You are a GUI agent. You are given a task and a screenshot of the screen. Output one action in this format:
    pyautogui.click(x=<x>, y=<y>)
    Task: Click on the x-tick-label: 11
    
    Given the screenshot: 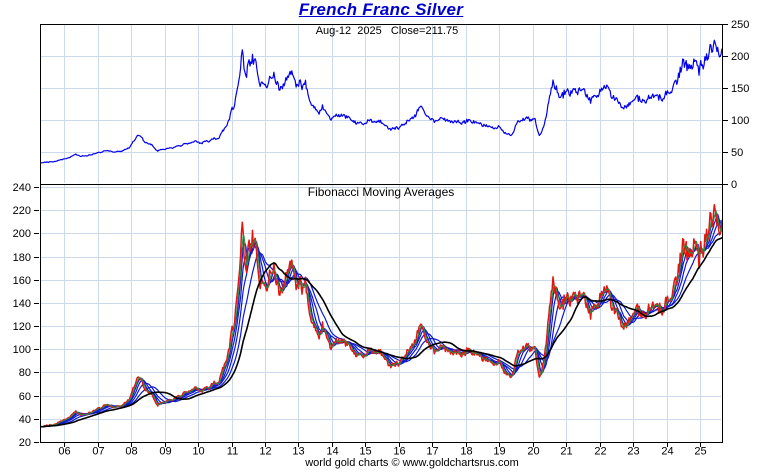 What is the action you would take?
    pyautogui.click(x=232, y=451)
    